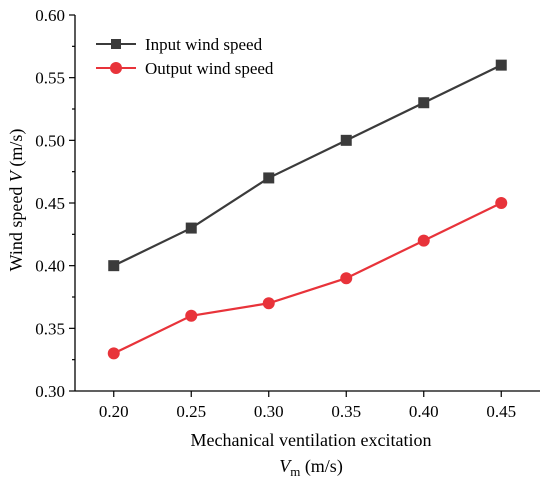 The height and width of the screenshot is (485, 550). I want to click on legend-entry-output: Output wind speed, so click(185, 68).